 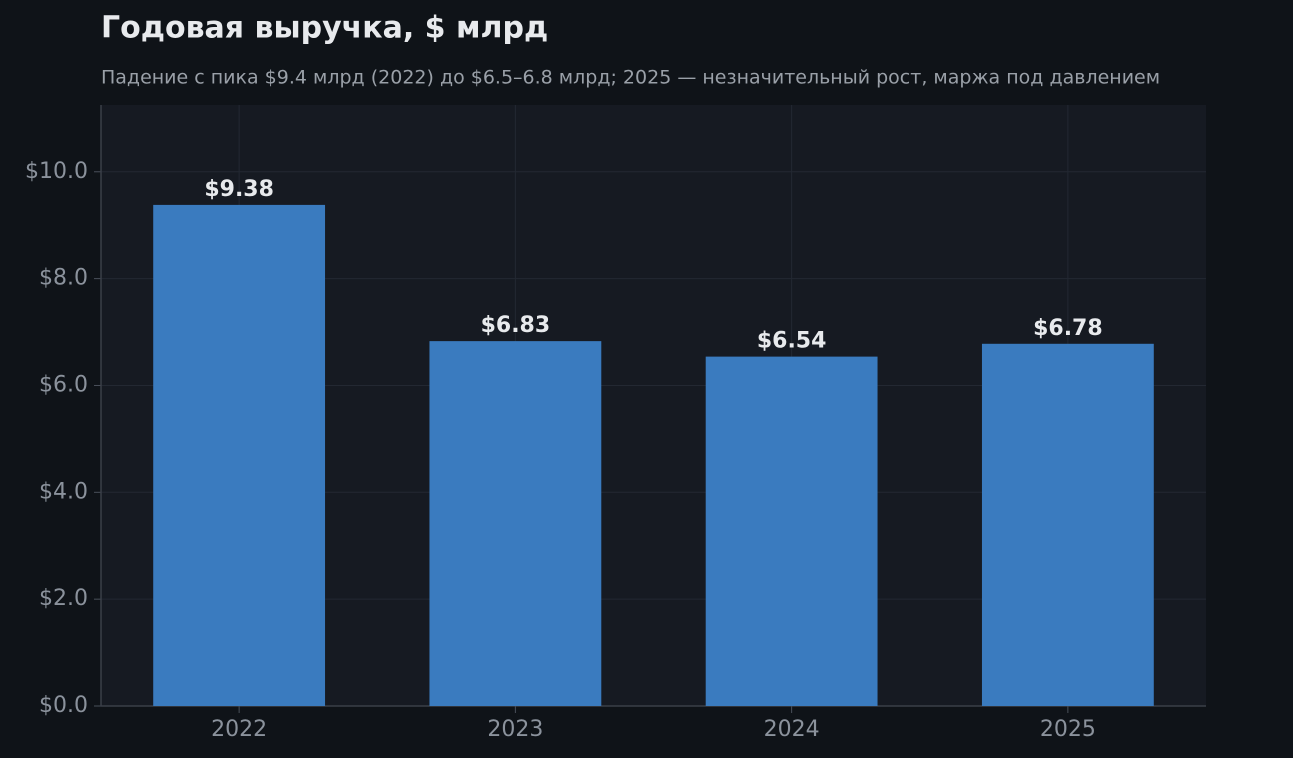 I want to click on y-tick-label: $2.0, so click(x=63, y=598).